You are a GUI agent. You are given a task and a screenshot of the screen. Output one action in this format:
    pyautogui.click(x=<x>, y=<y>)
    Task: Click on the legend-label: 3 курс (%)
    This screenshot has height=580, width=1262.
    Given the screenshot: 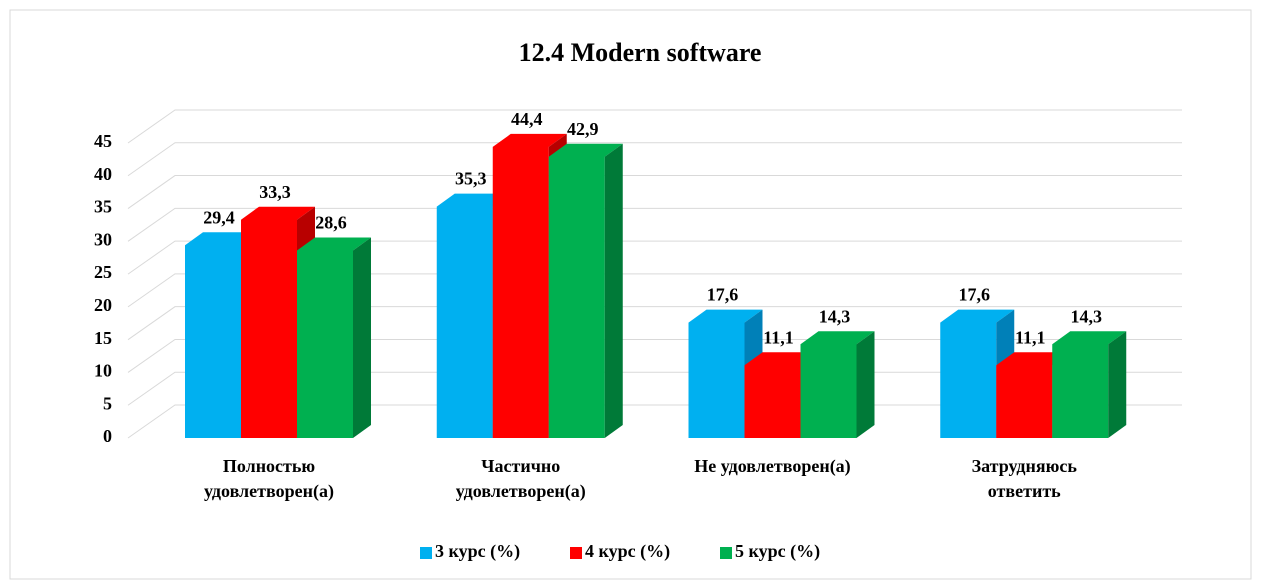 What is the action you would take?
    pyautogui.click(x=477, y=551)
    